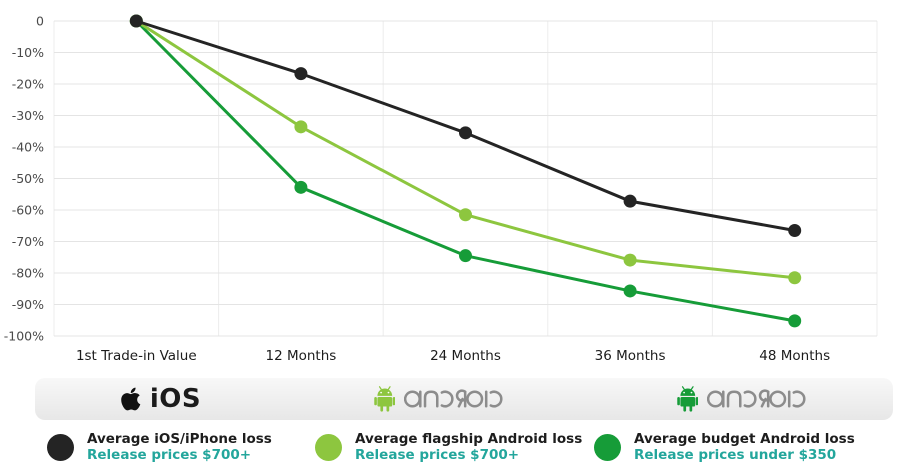  What do you see at coordinates (465, 356) in the screenshot?
I see `x-axis-tick-label: 24 Months` at bounding box center [465, 356].